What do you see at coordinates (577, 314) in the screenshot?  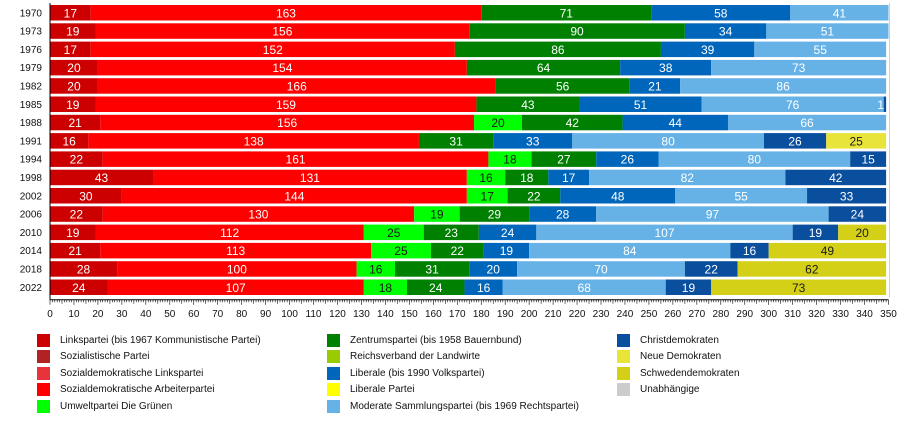 I see `x-tick-label: 220` at bounding box center [577, 314].